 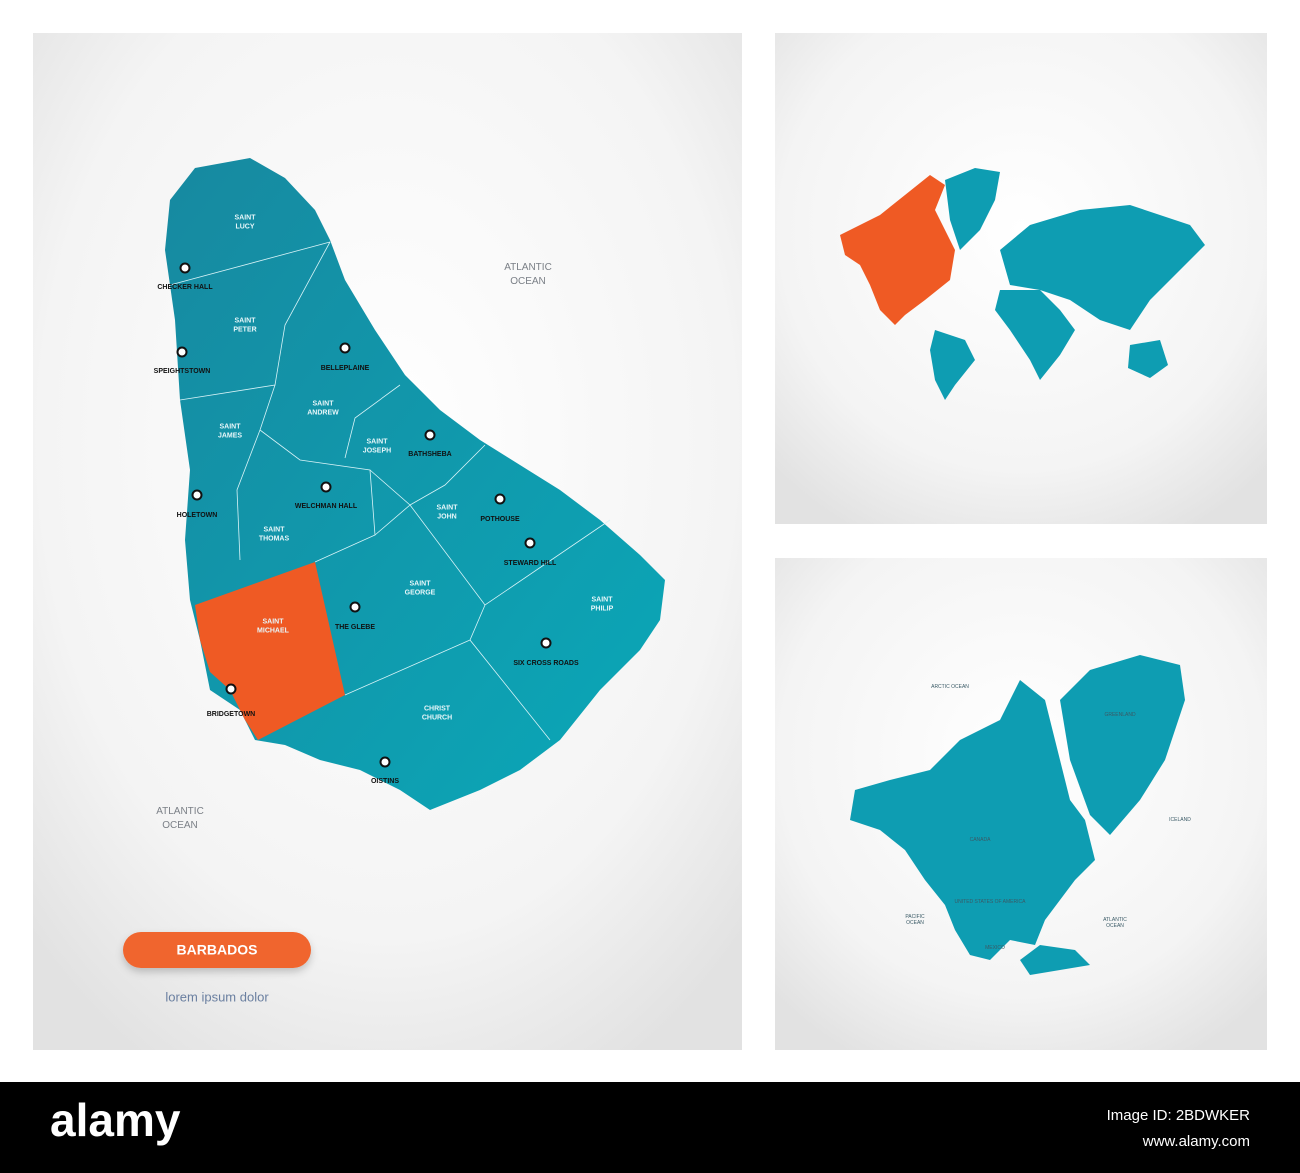 What do you see at coordinates (273, 626) in the screenshot?
I see `parish-label: SAINT MICHAEL` at bounding box center [273, 626].